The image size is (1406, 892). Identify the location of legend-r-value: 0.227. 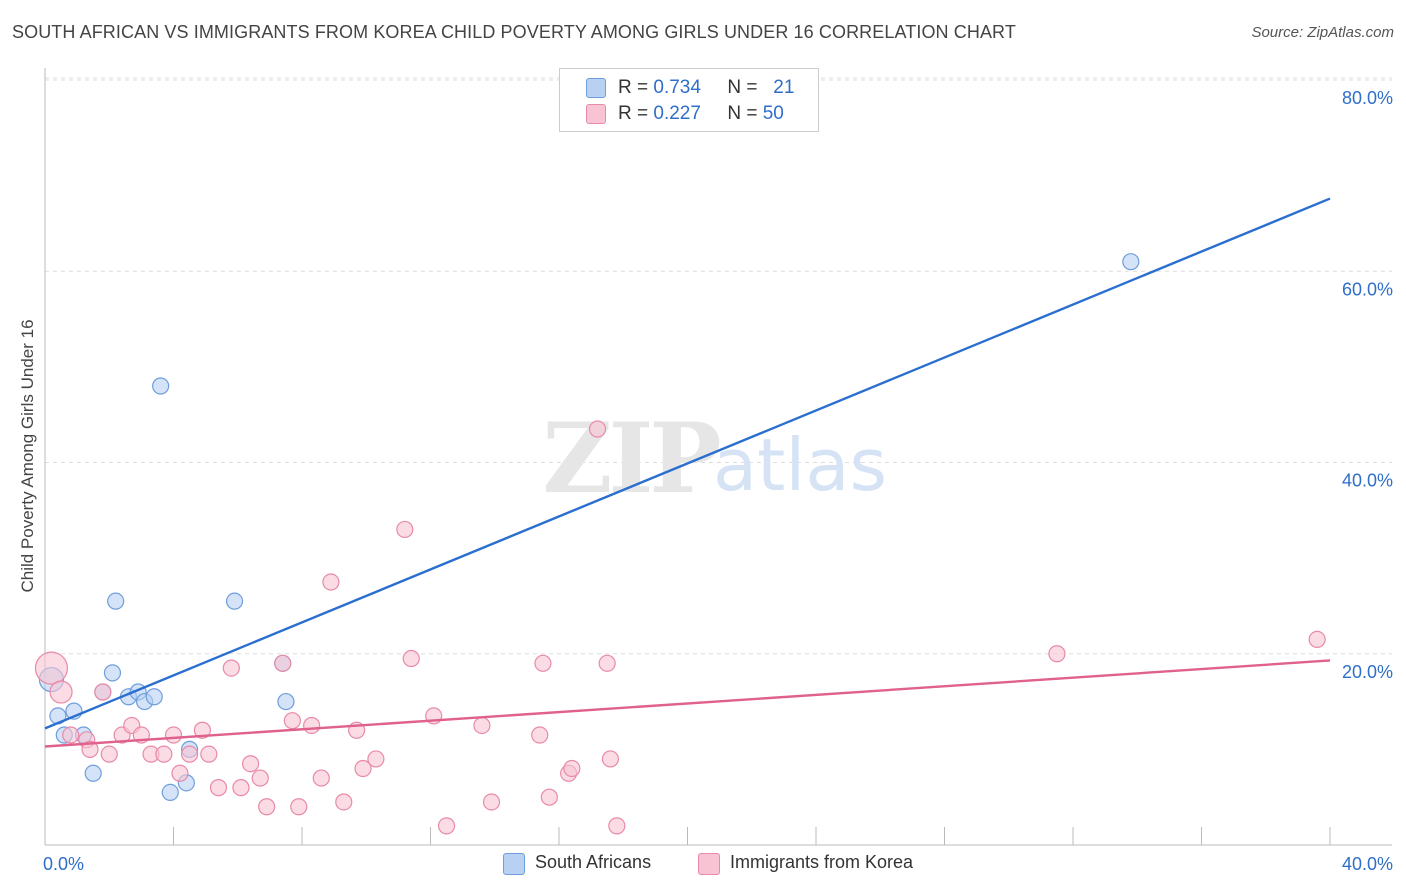
(677, 113).